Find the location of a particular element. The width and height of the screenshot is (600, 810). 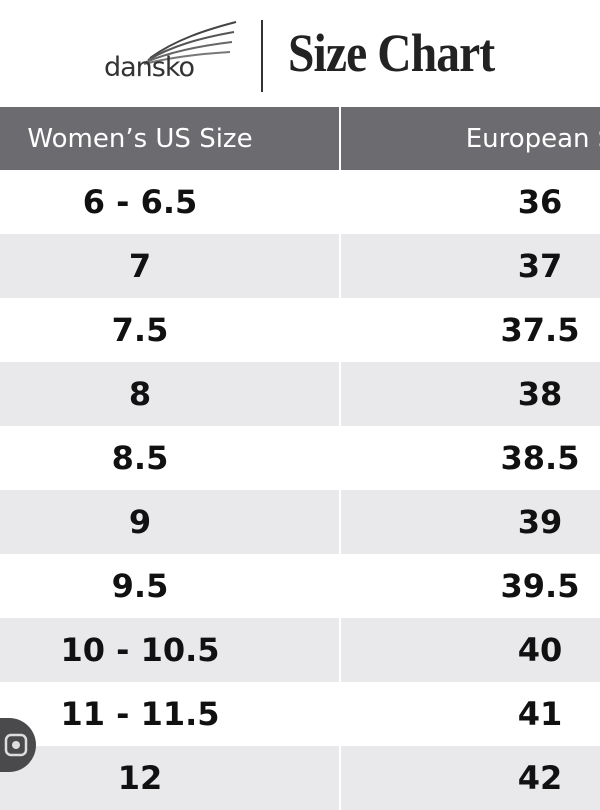

table-cell: 38.5 is located at coordinates (540, 458).